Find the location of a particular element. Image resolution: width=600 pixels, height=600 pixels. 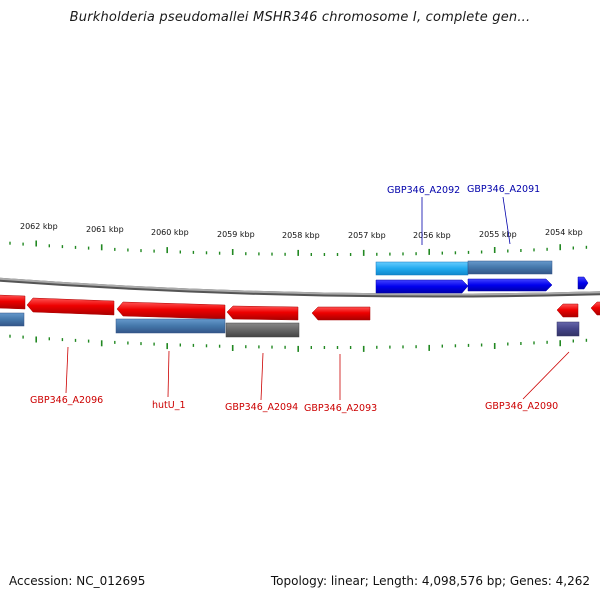

forward-features is located at coordinates (482, 277).